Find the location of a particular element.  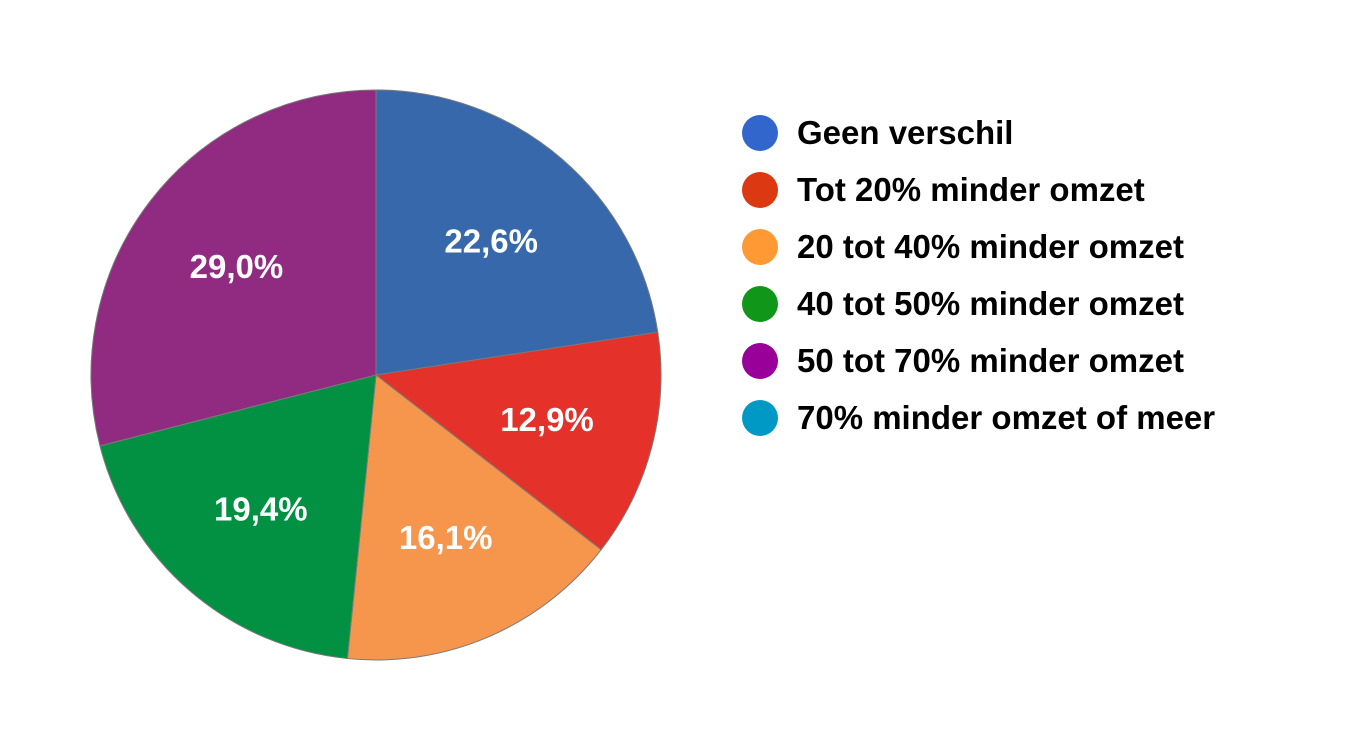

legend-label: Geen verschil is located at coordinates (905, 132).